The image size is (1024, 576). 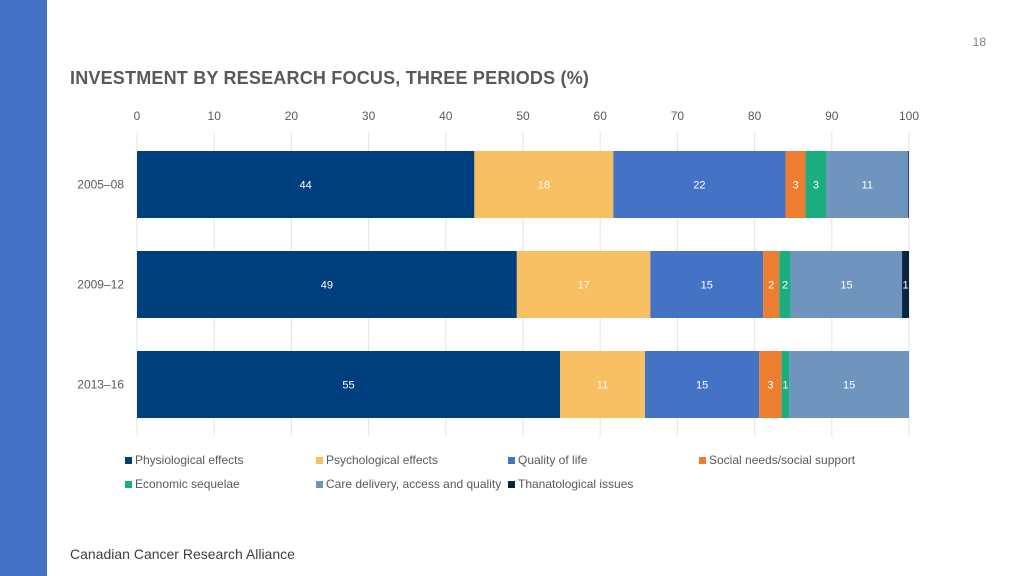 What do you see at coordinates (182, 554) in the screenshot?
I see `footer-organization: Canadian Cancer Research Alliance` at bounding box center [182, 554].